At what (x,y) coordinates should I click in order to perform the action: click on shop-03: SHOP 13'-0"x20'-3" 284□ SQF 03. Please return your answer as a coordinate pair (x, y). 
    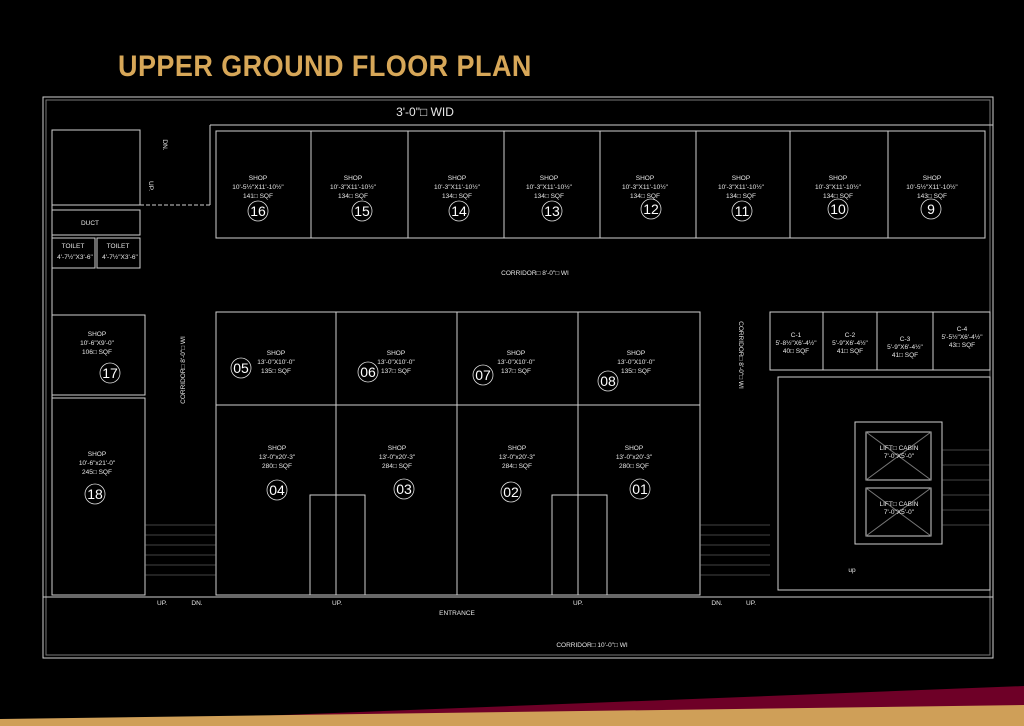
    Looking at the image, I should click on (397, 472).